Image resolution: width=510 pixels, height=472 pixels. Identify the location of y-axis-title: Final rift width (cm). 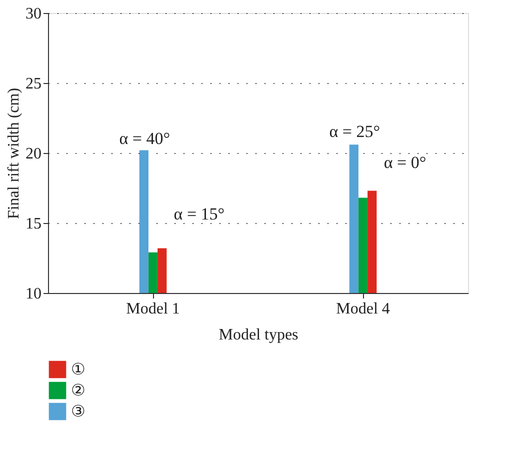
(14, 154).